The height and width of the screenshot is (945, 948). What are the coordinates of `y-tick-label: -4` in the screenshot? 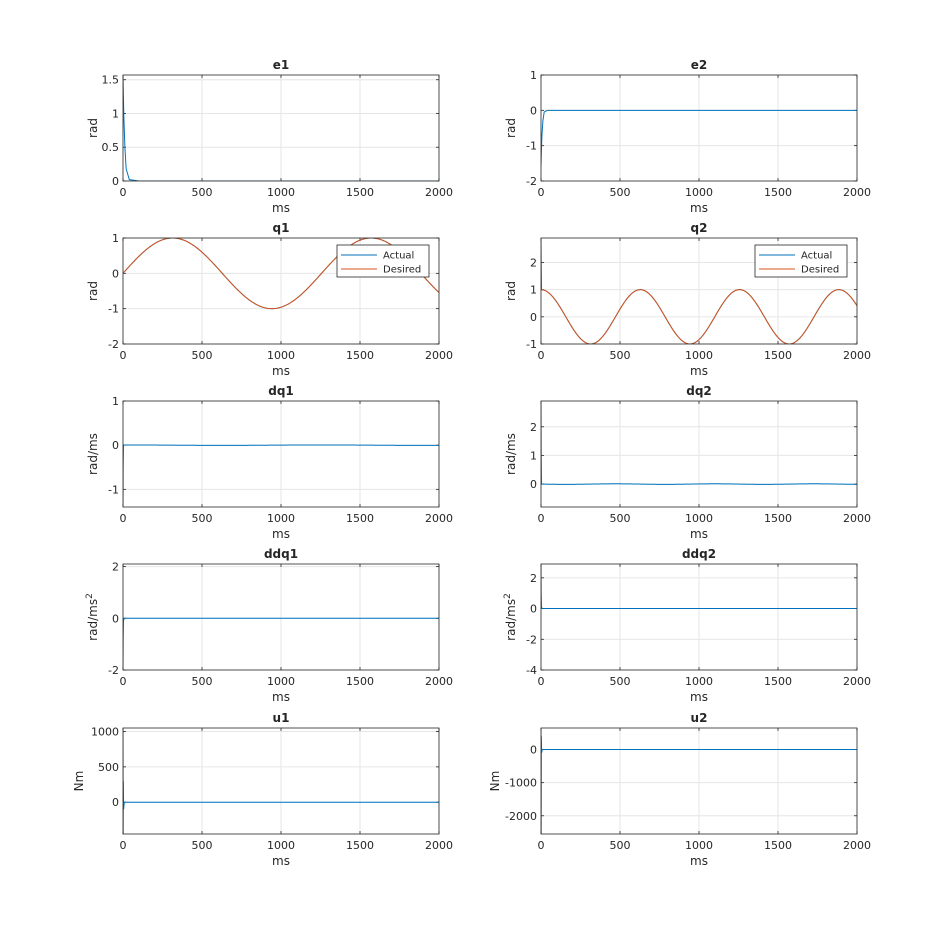 It's located at (531, 670).